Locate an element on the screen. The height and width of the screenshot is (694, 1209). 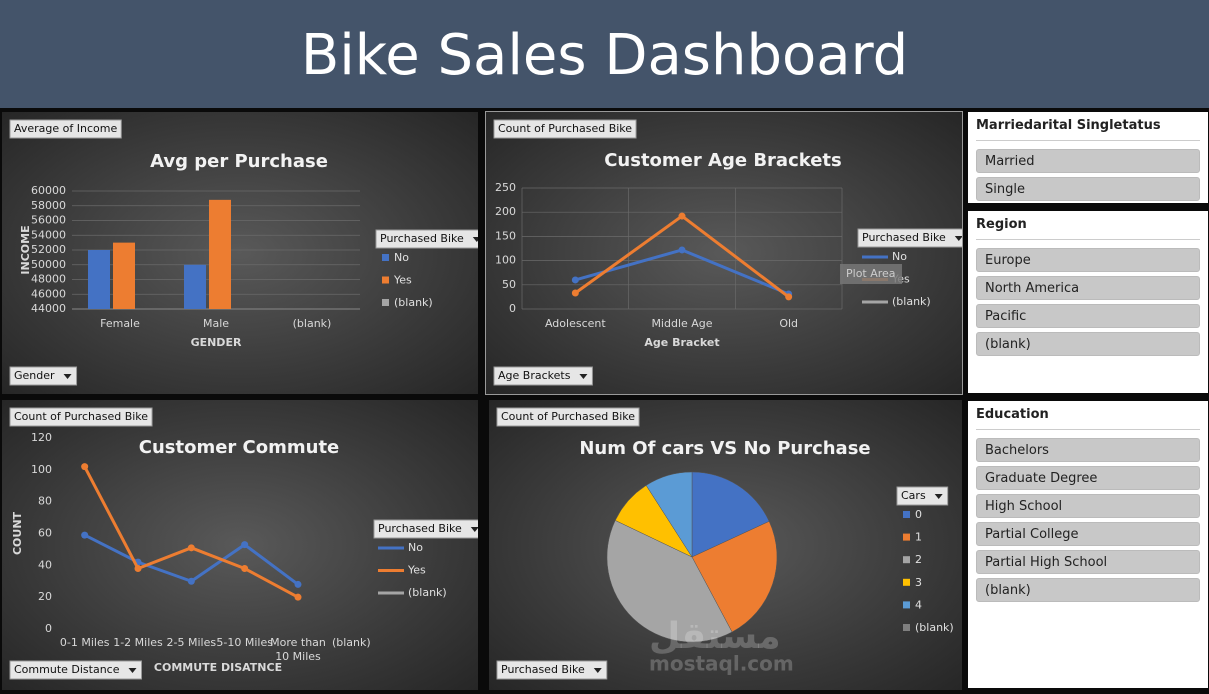
y-tick-label: 50 is located at coordinates (509, 284).